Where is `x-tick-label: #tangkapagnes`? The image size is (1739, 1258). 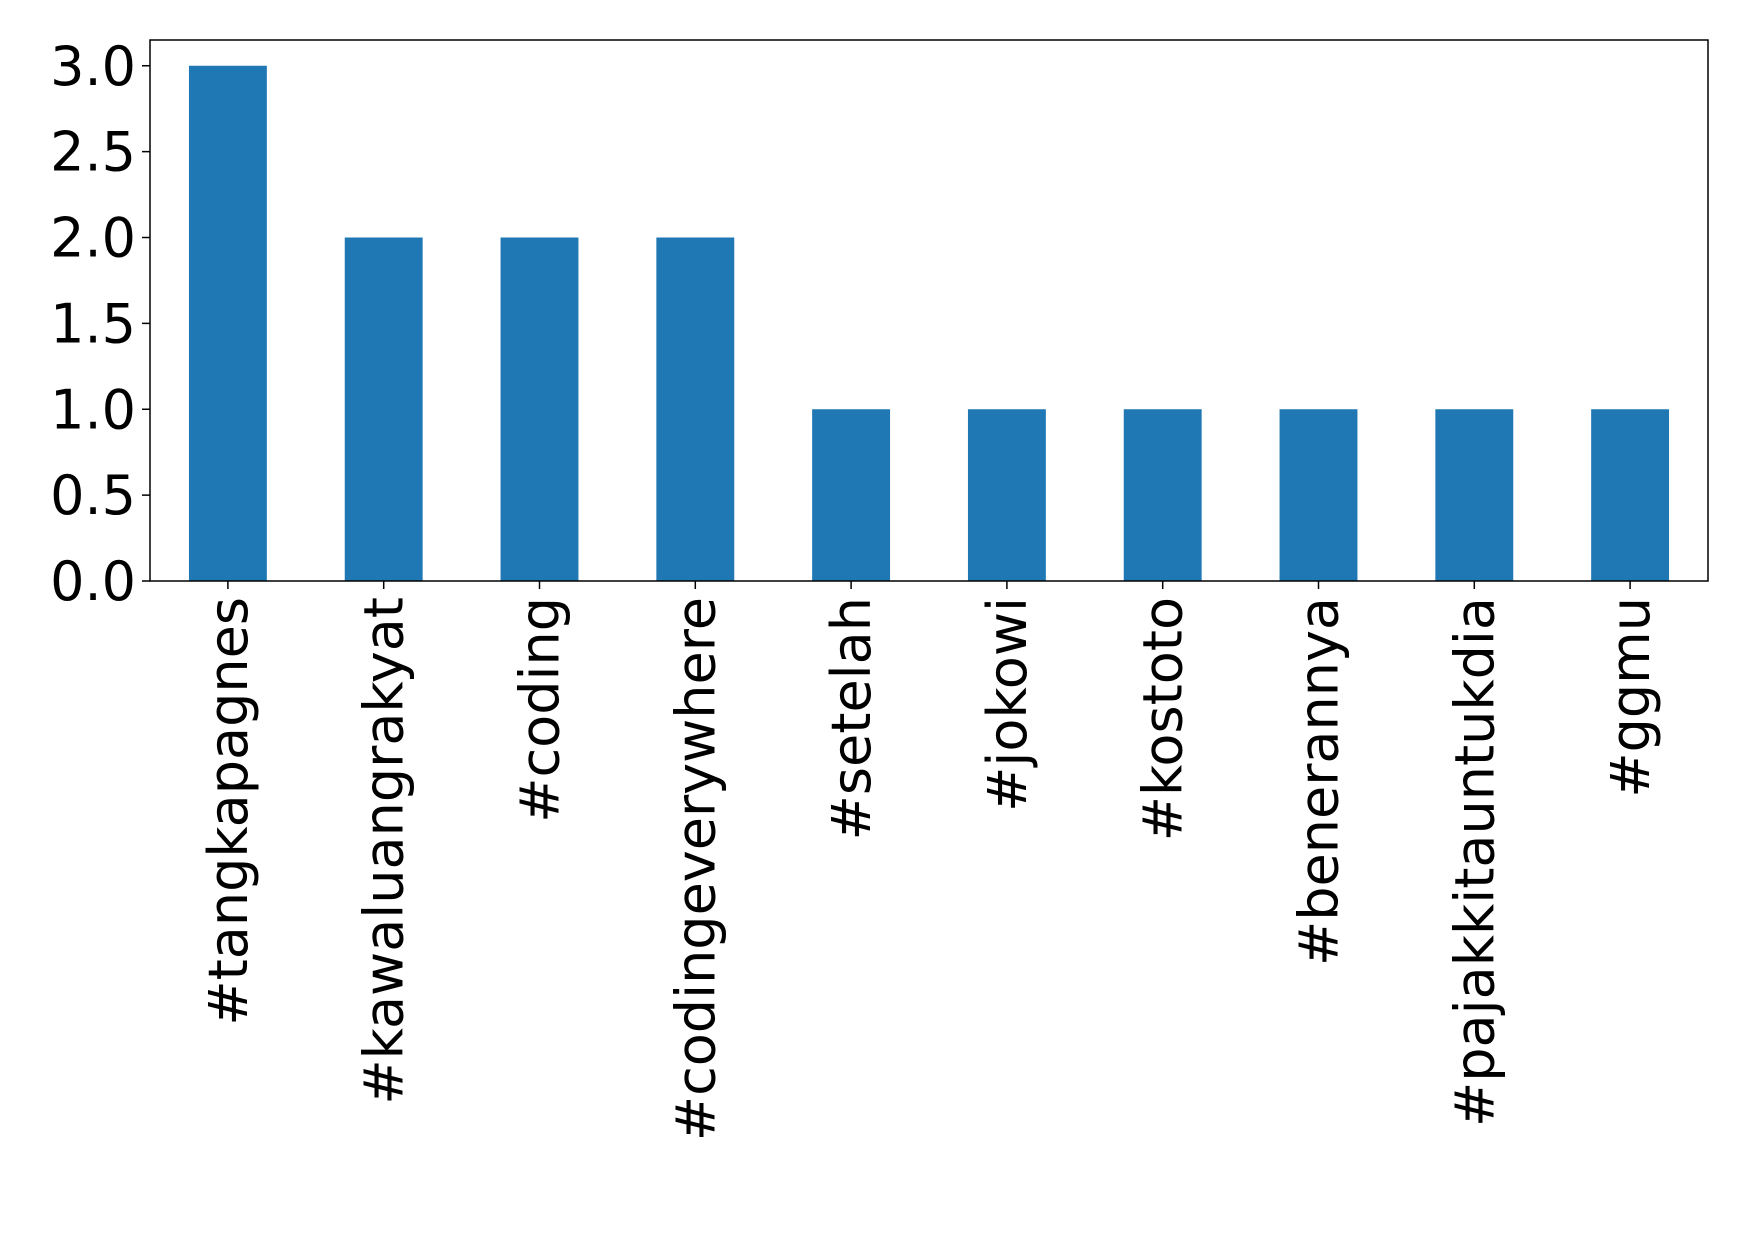
x-tick-label: #tangkapagnes is located at coordinates (228, 811).